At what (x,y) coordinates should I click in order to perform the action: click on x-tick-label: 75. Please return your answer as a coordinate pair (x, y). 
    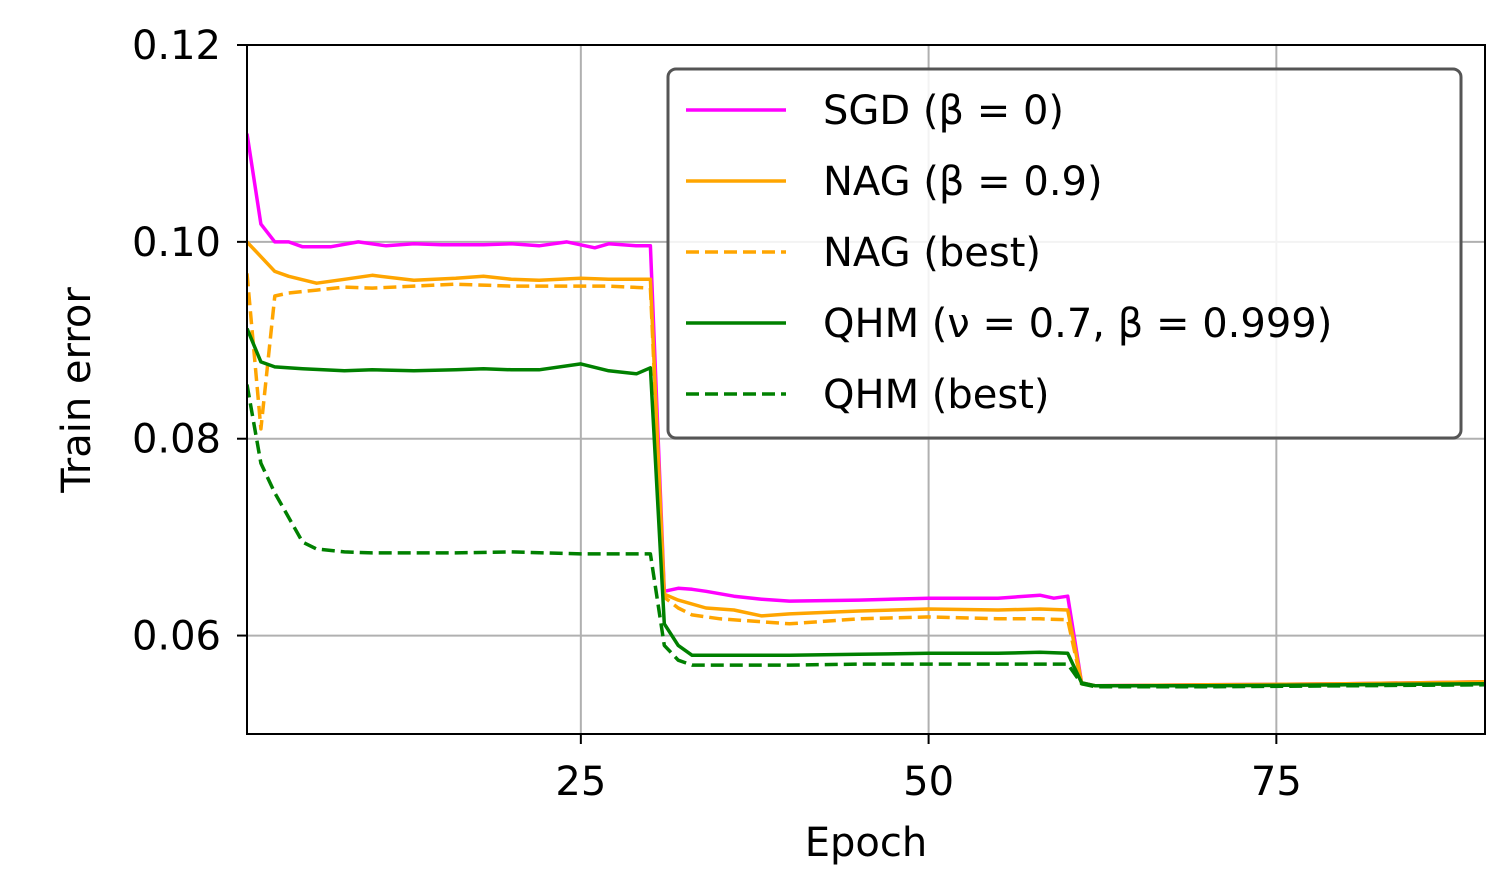
    Looking at the image, I should click on (1276, 782).